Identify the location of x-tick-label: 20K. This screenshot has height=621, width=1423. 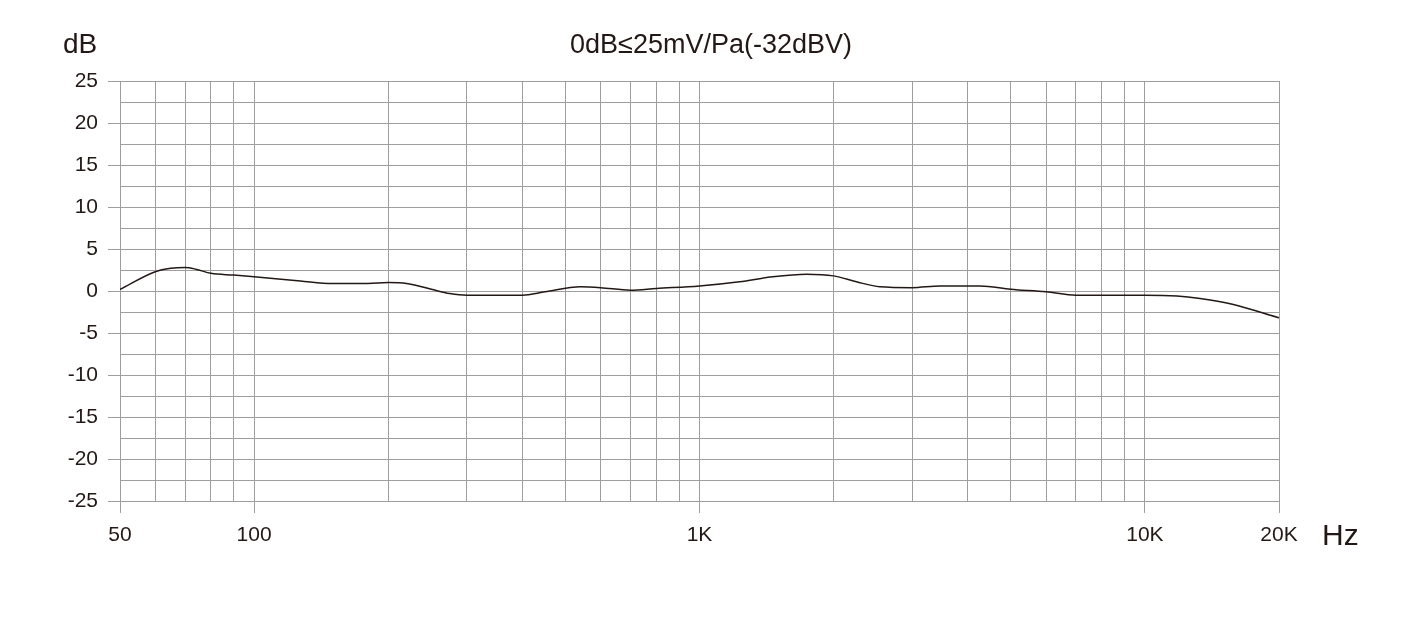
(1279, 534).